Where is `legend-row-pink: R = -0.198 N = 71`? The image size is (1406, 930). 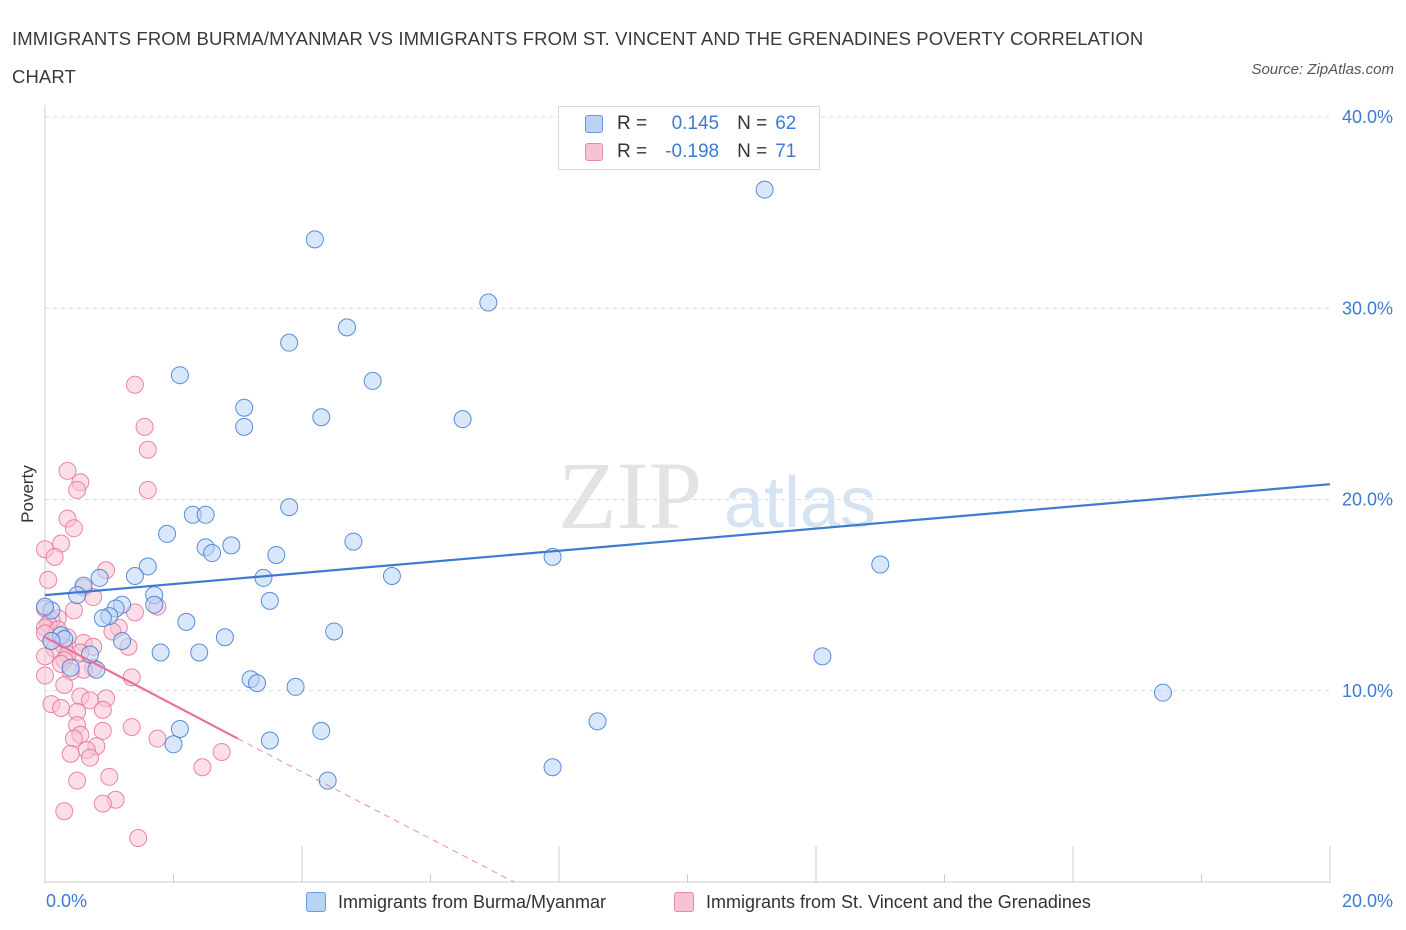
legend-row-pink: R = -0.198 N = 71 is located at coordinates (690, 152).